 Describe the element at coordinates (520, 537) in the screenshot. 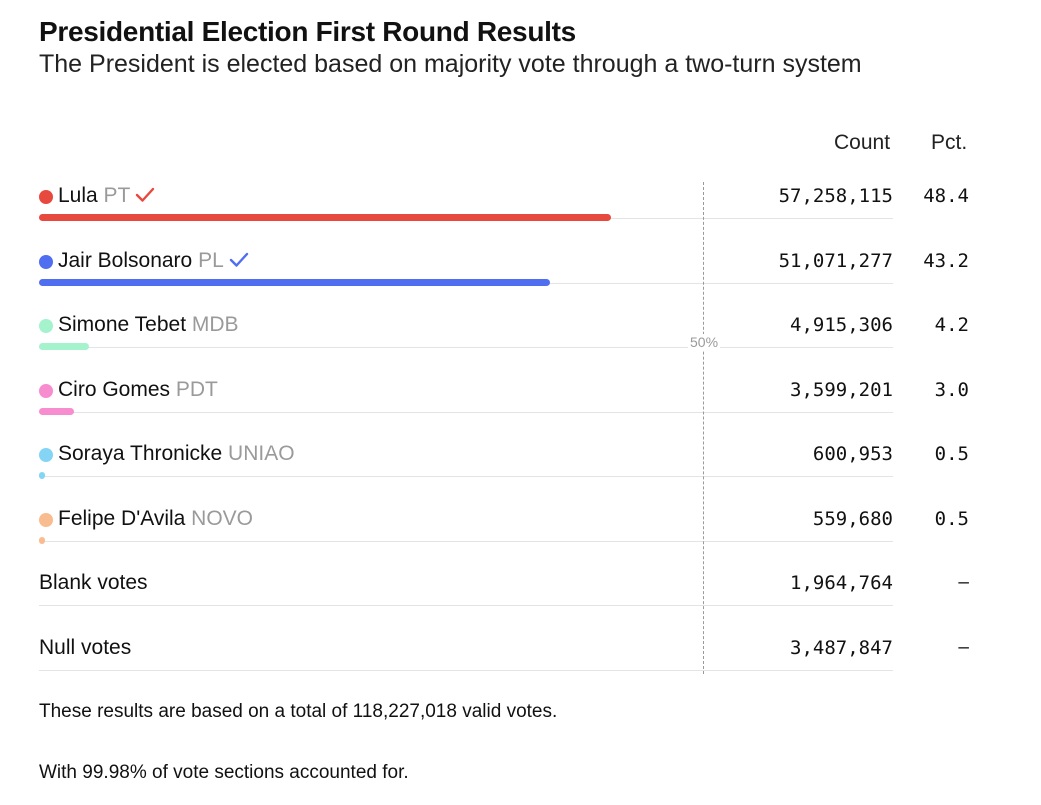

I see `result-row: Felipe D'Avila NOVO 559,680 0.5` at that location.